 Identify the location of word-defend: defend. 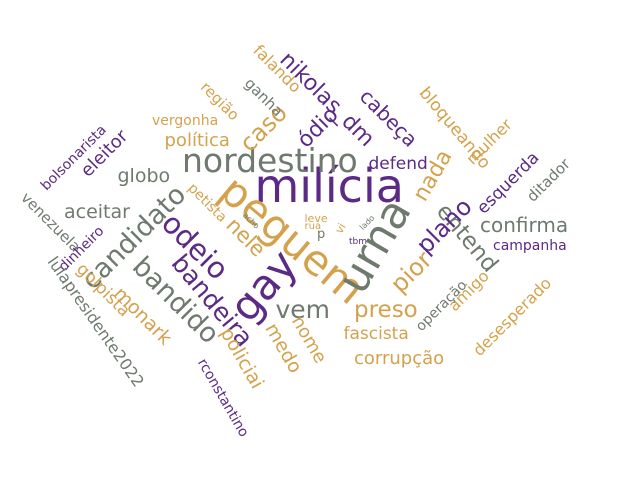
(398, 163).